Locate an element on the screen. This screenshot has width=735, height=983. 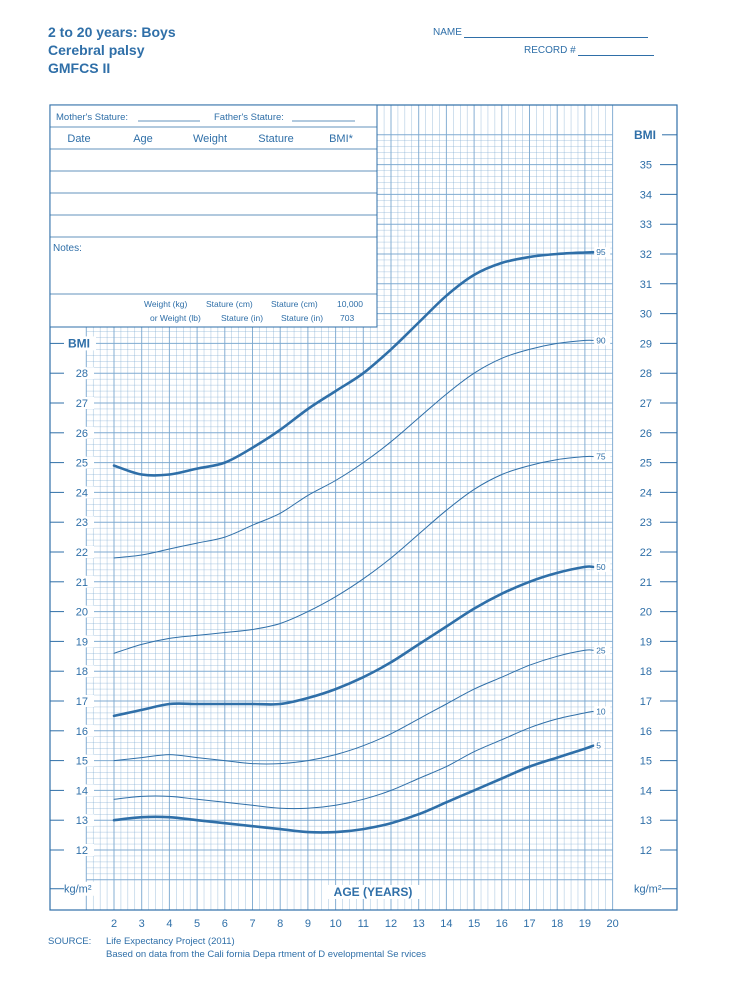
y-tick-label-left: 28 is located at coordinates (82, 374).